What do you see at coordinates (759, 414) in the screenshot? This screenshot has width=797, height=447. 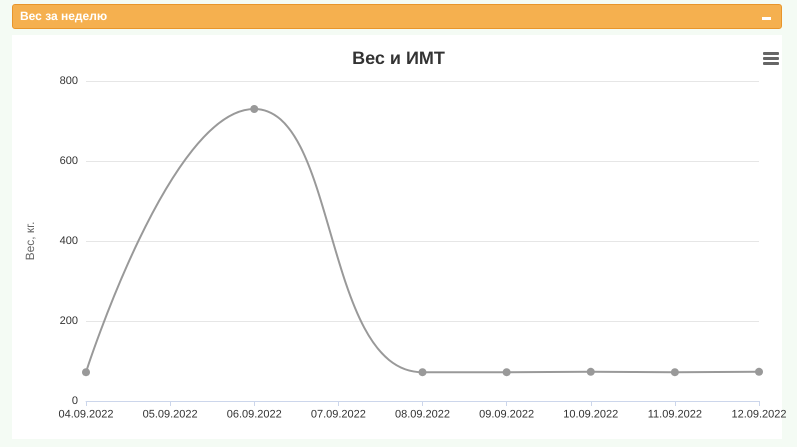 I see `x-tick-label: 12.09.2022` at bounding box center [759, 414].